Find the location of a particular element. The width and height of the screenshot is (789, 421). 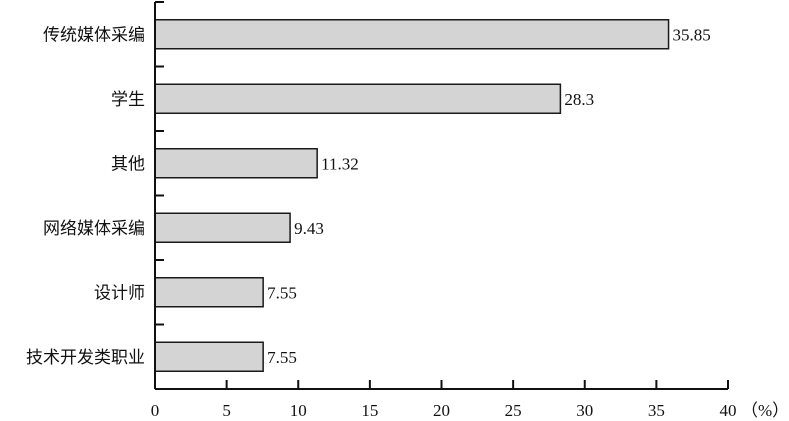

y-axis-ticks-group is located at coordinates (159, 195).